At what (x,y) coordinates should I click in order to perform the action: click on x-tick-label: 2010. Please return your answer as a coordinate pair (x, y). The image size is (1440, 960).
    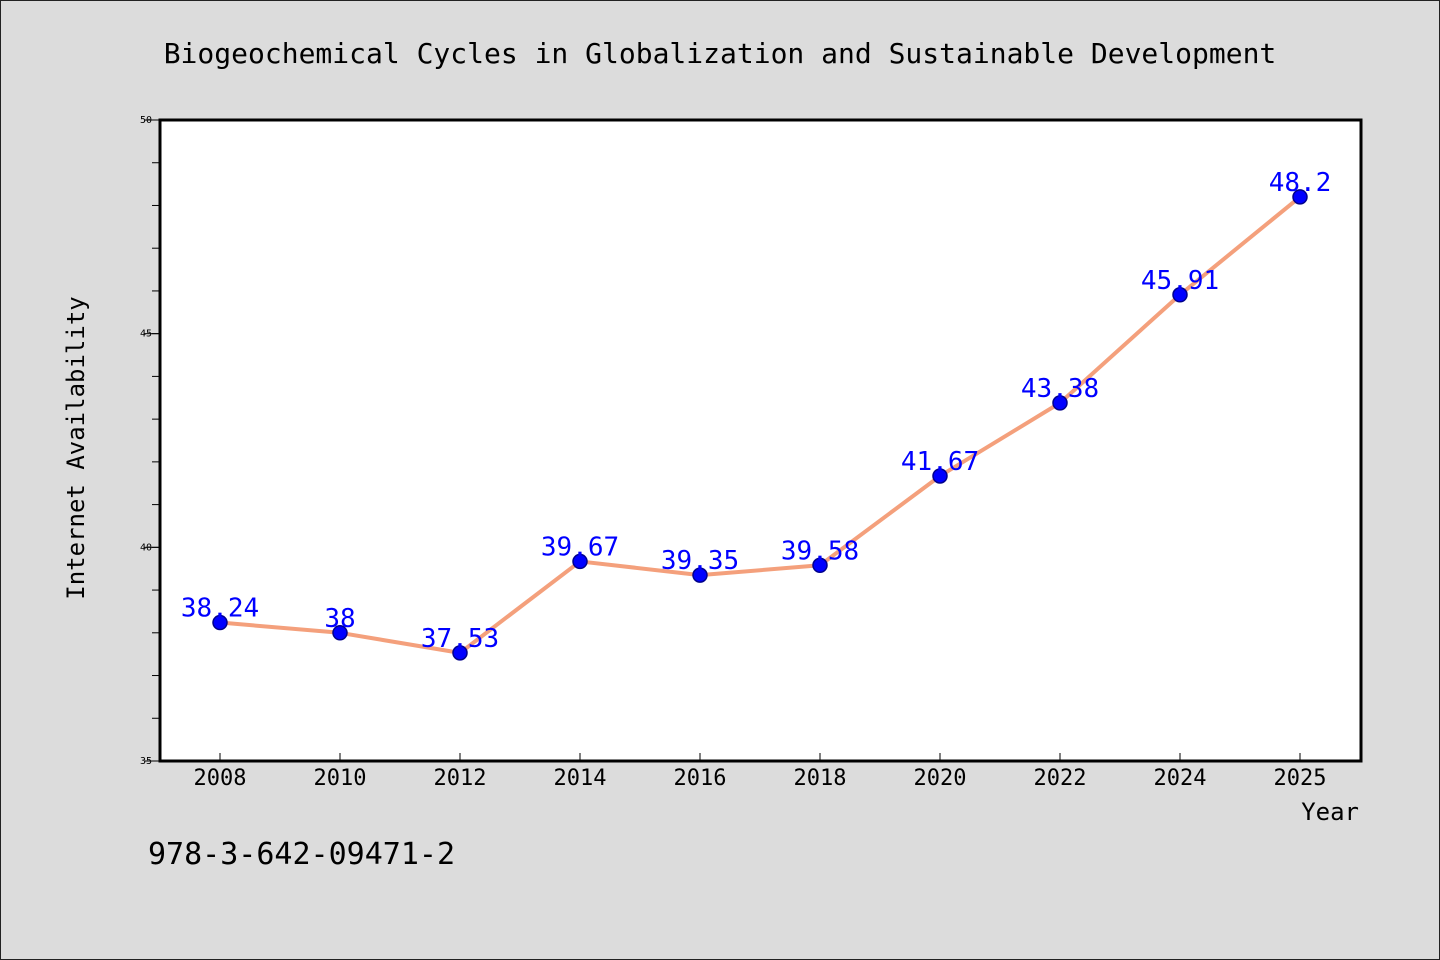
    Looking at the image, I should click on (340, 778).